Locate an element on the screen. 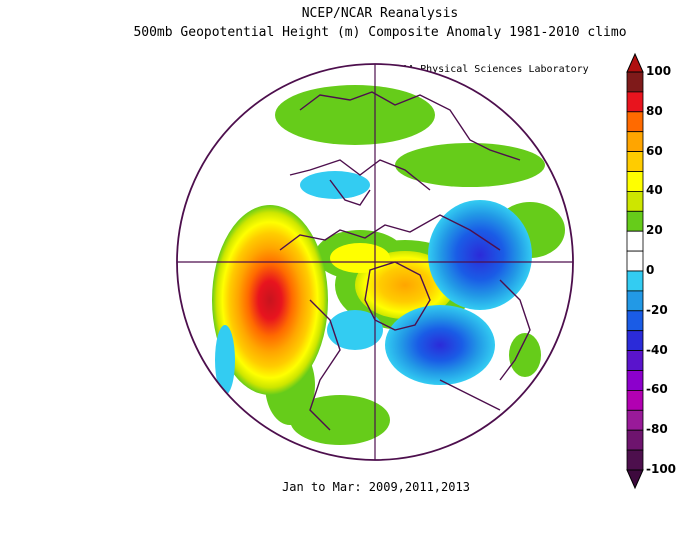 This screenshot has width=700, height=542. colorbar-tick-label: 20 is located at coordinates (654, 230).